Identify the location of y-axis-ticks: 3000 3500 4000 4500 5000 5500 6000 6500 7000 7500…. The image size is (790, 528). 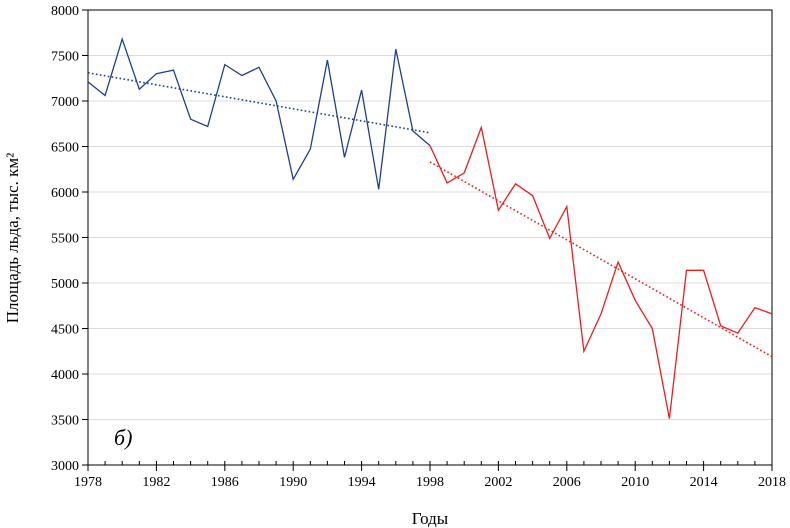
(69, 239).